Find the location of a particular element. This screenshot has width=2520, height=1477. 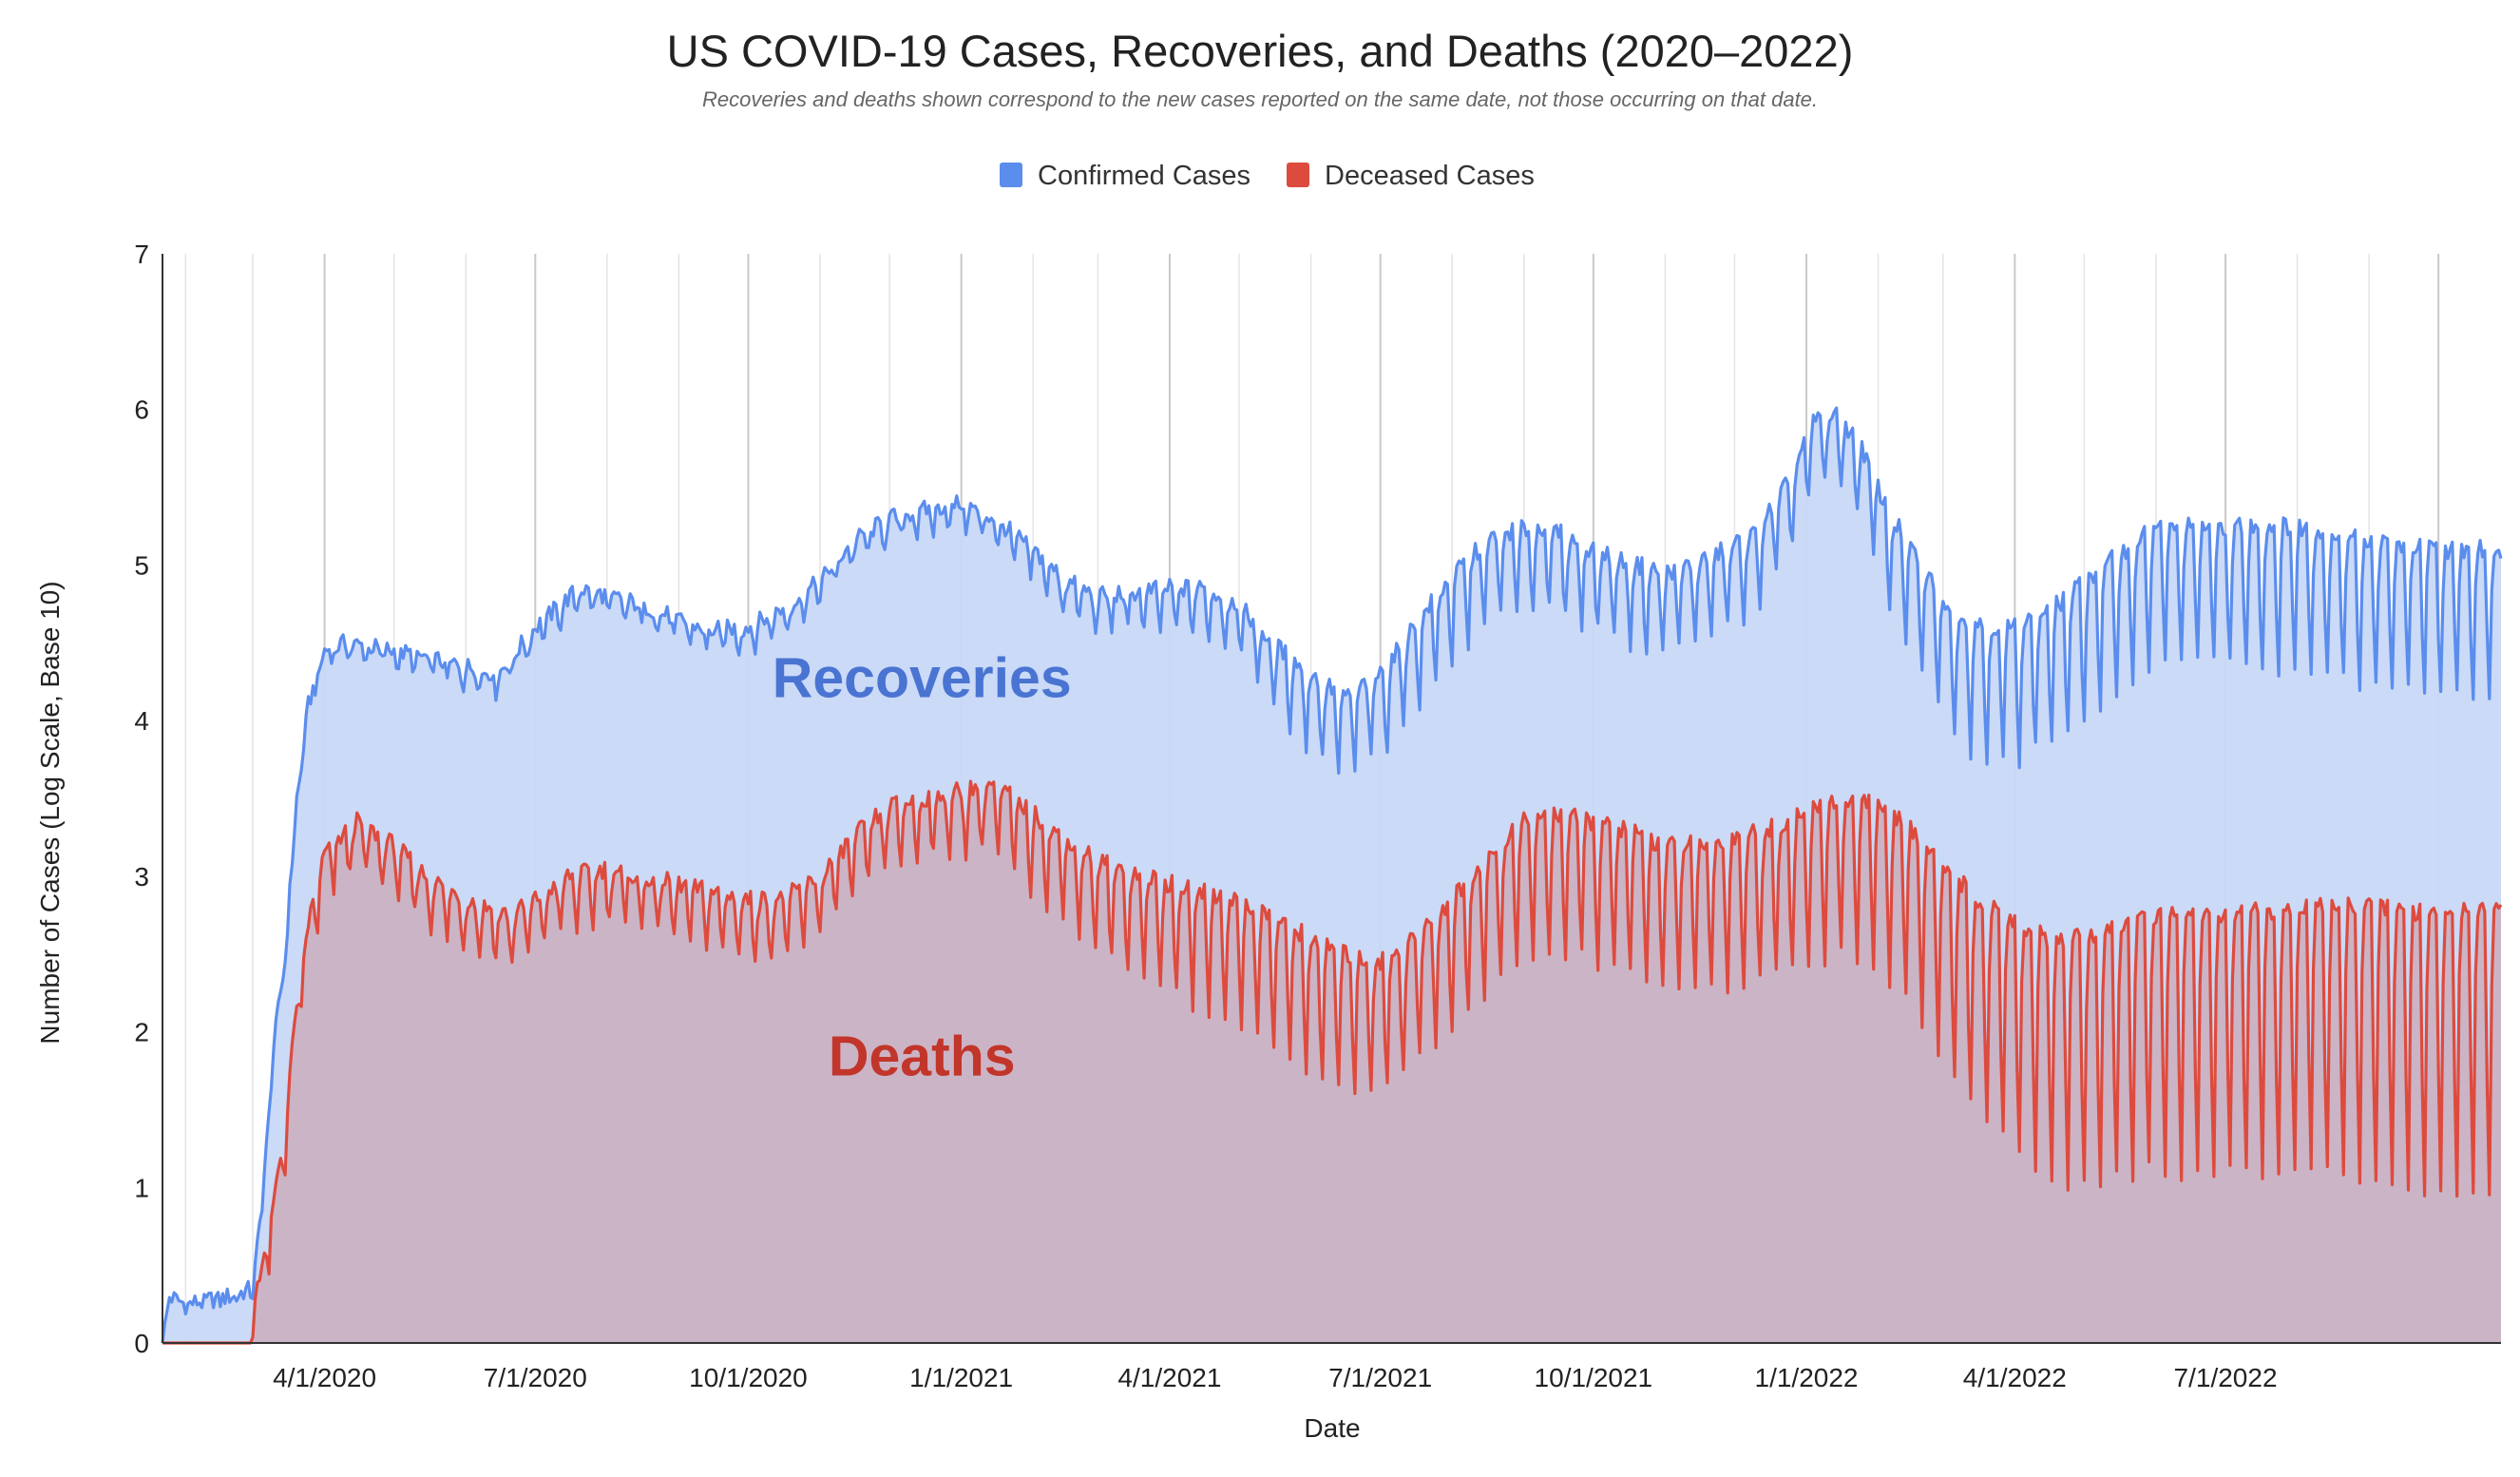

y-axis-title: Number of Cases (Log Scale, Base 10) is located at coordinates (50, 812).